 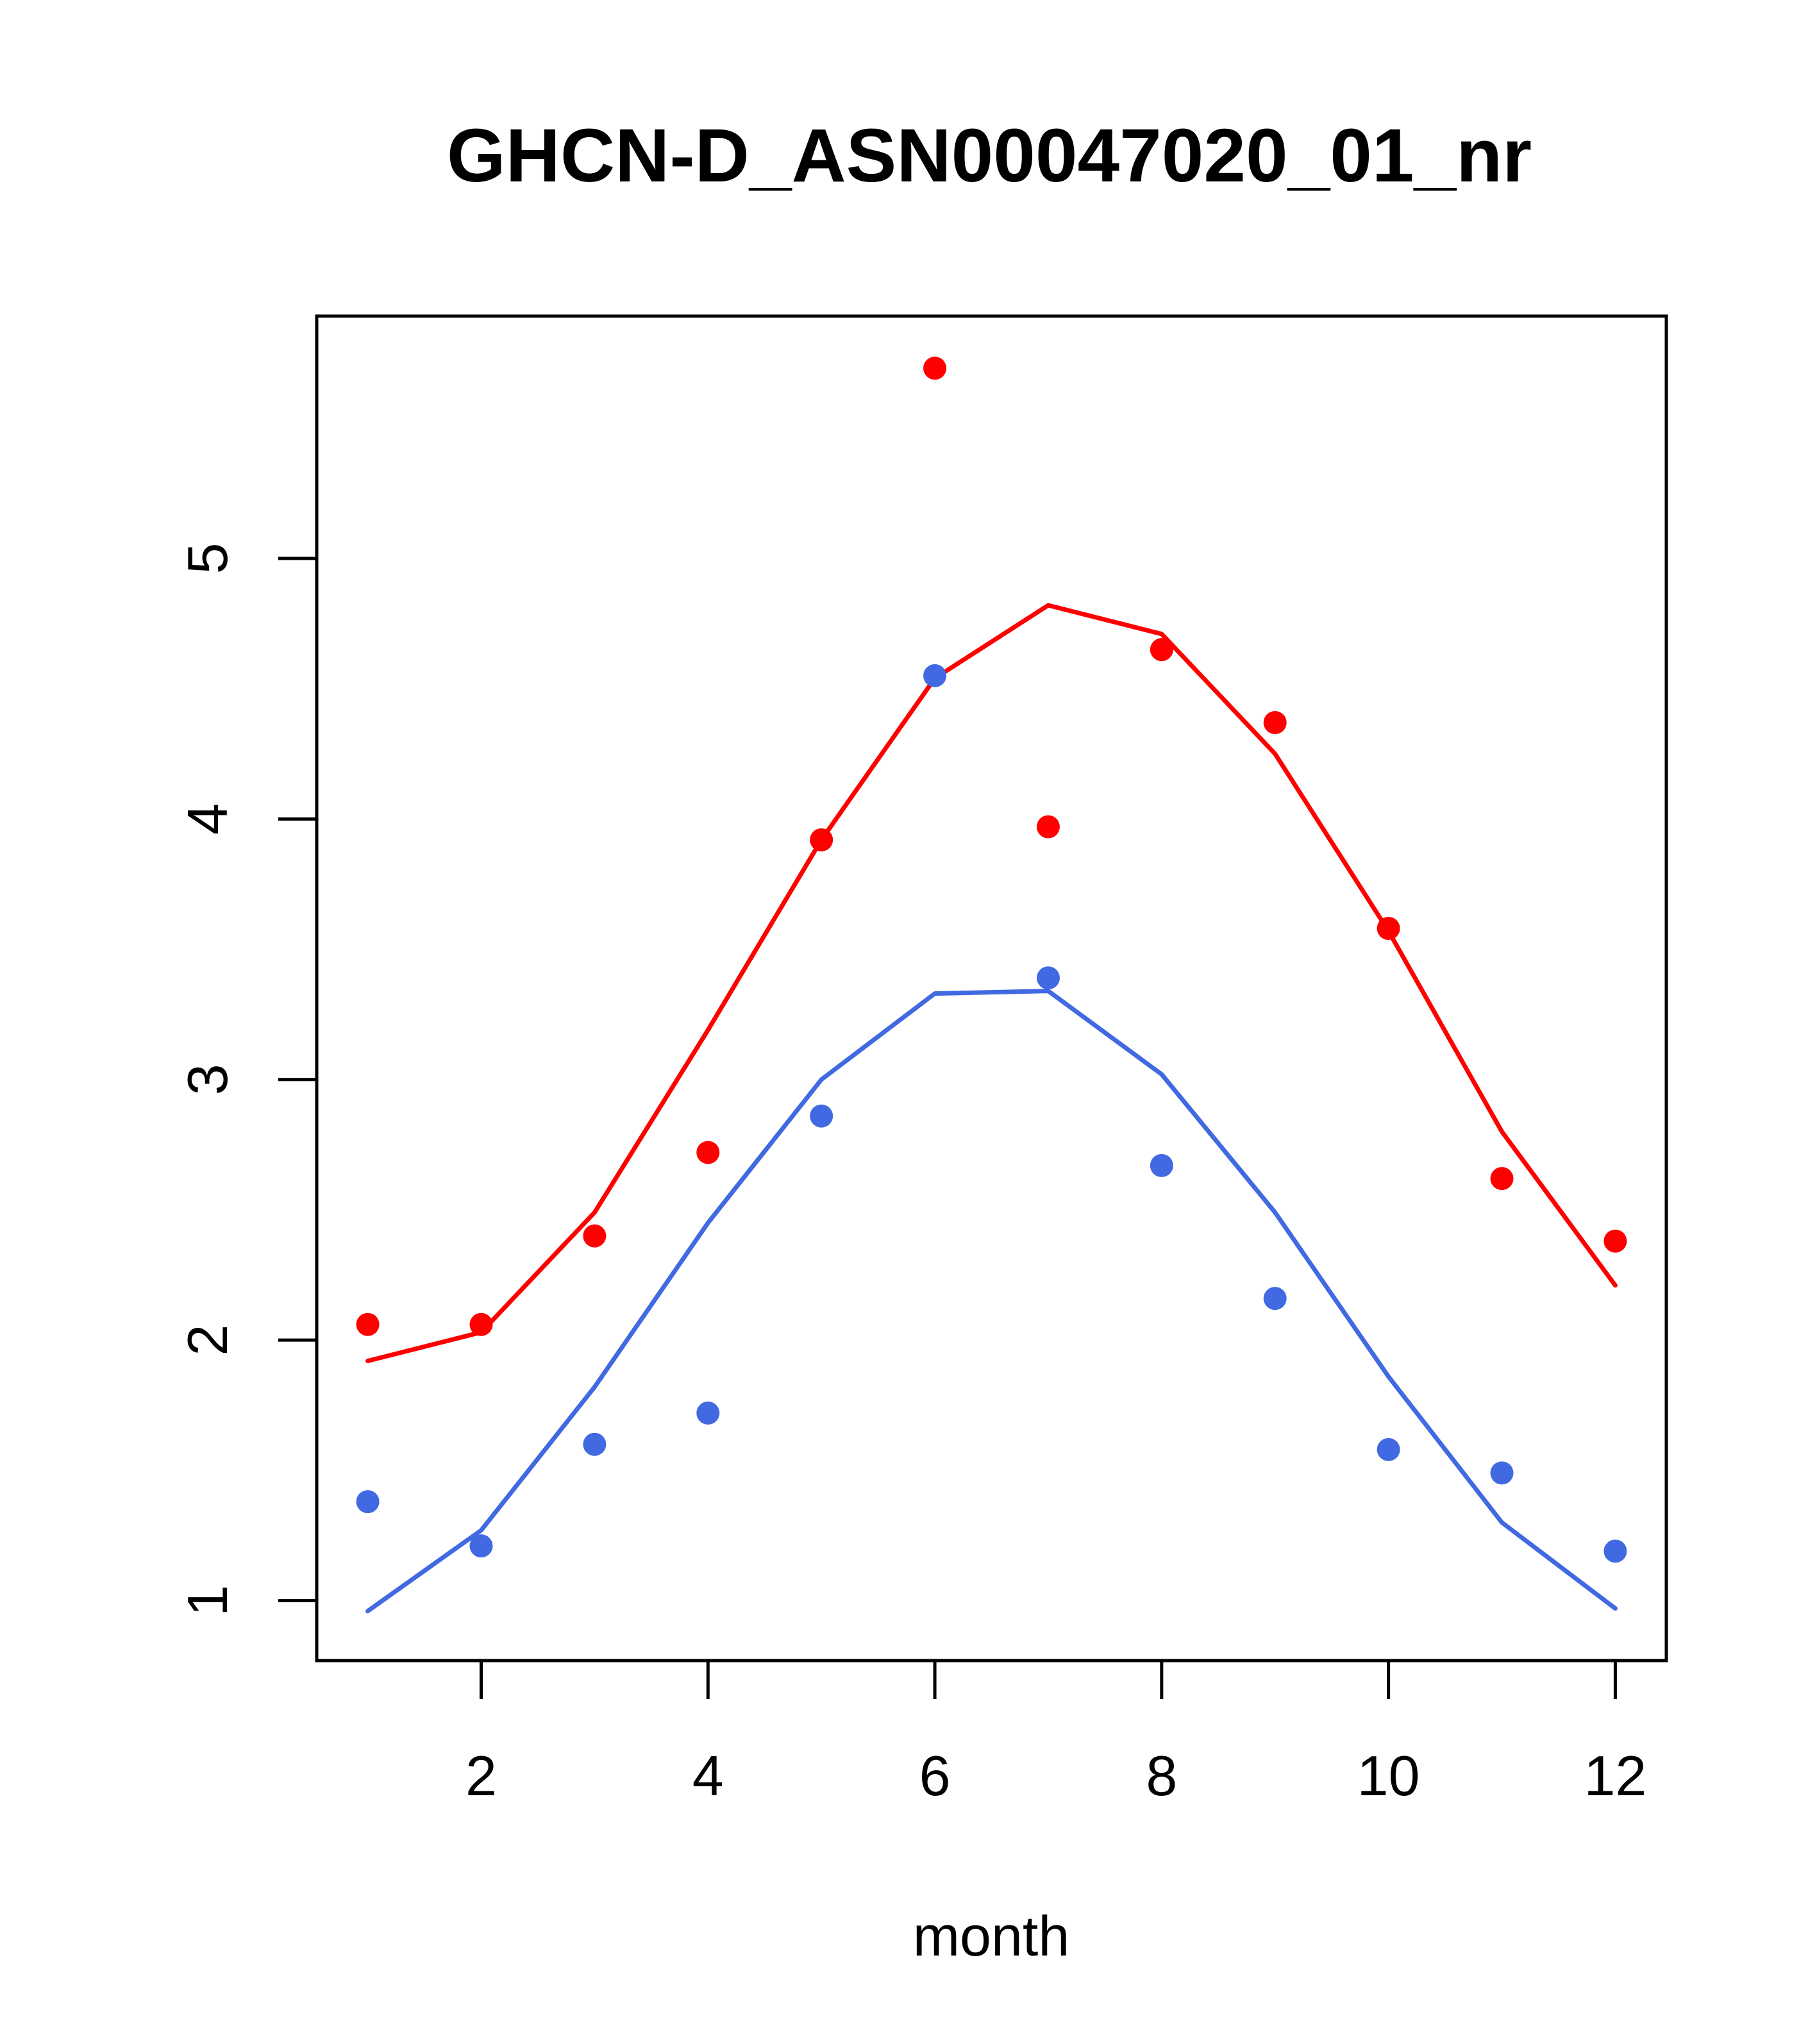 I want to click on x-tick-label: 12, so click(x=1615, y=1775).